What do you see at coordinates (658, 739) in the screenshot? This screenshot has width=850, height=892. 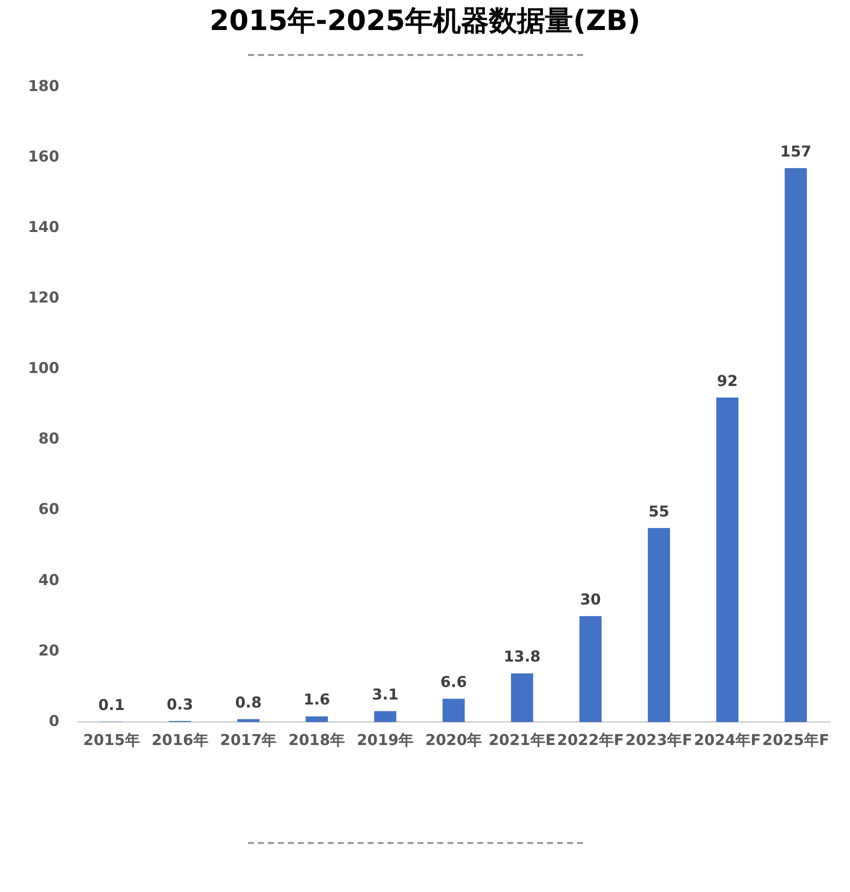 I see `x-tick-label: 2023年F` at bounding box center [658, 739].